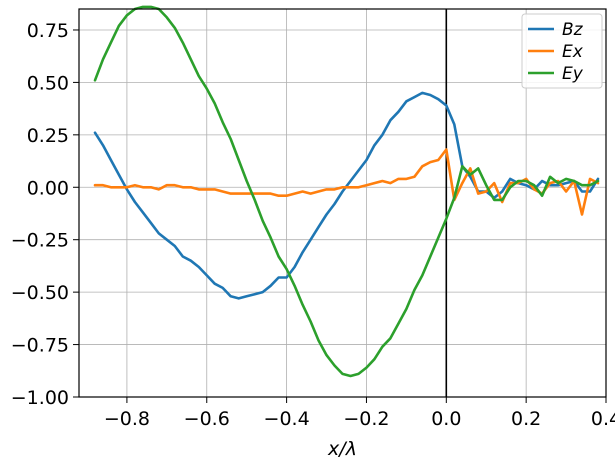 The image size is (615, 465). Describe the element at coordinates (573, 30) in the screenshot. I see `legend-label-bz: Bz` at that location.